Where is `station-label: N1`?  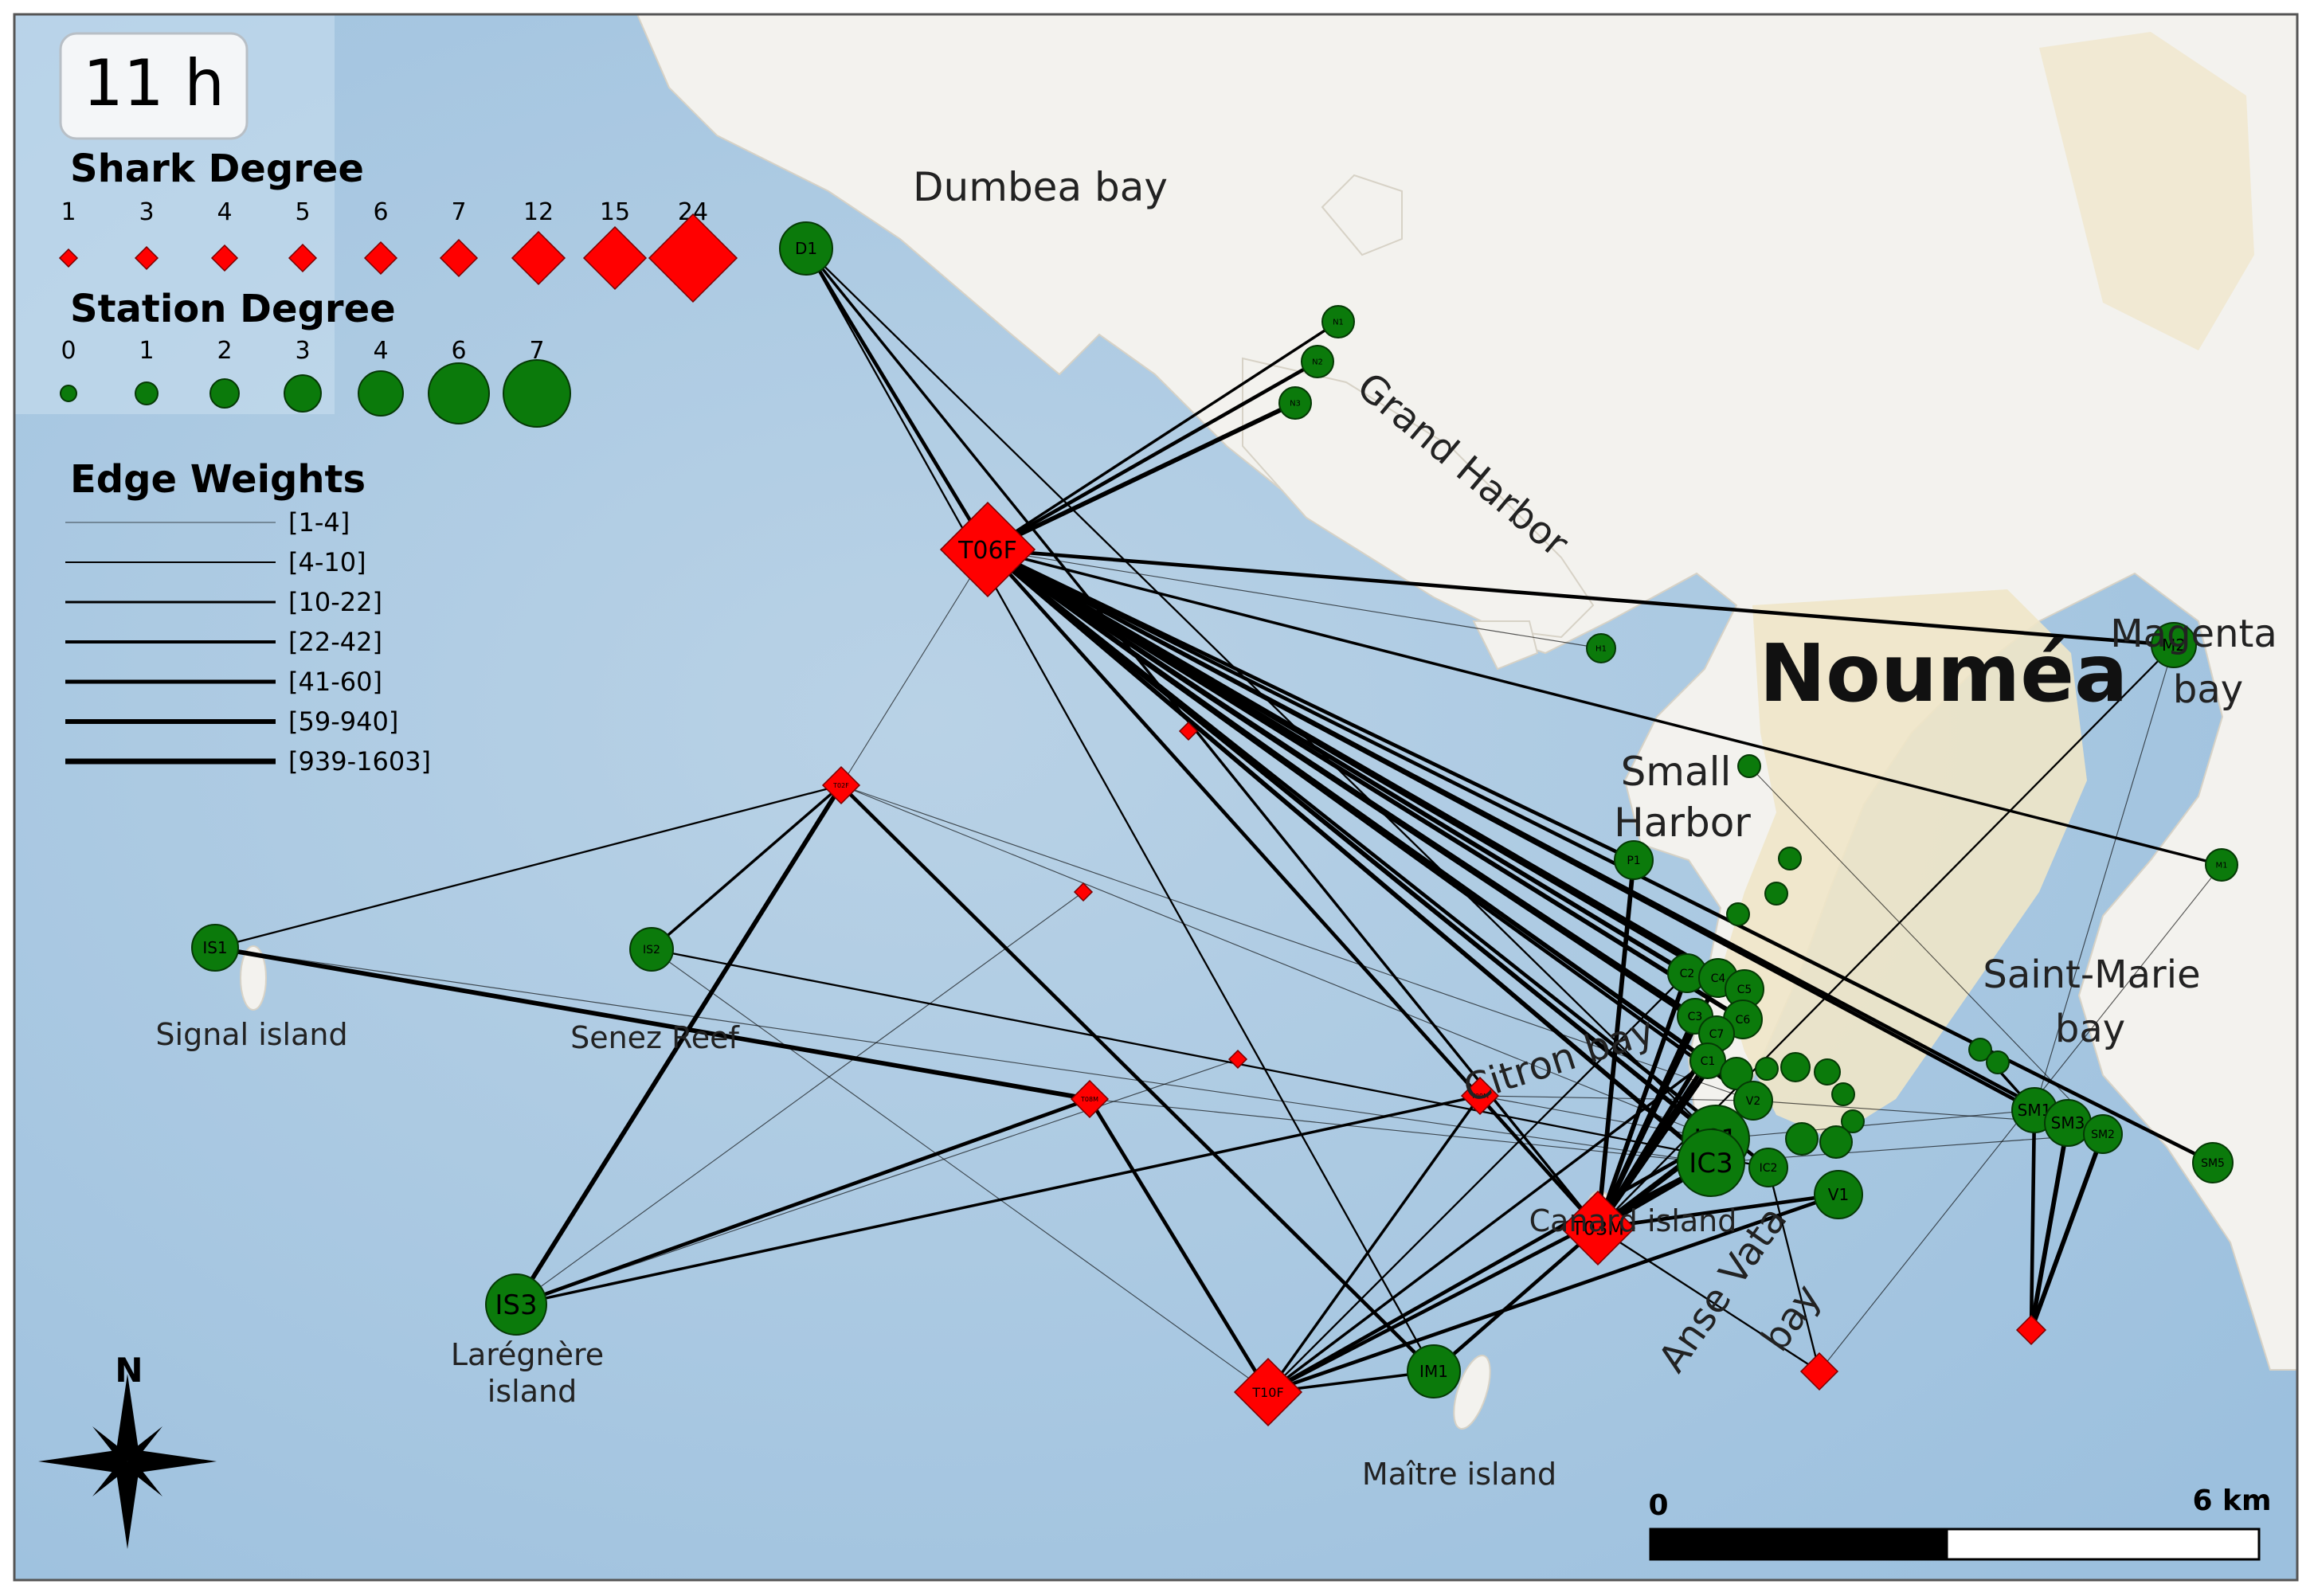 station-label: N1 is located at coordinates (1338, 323).